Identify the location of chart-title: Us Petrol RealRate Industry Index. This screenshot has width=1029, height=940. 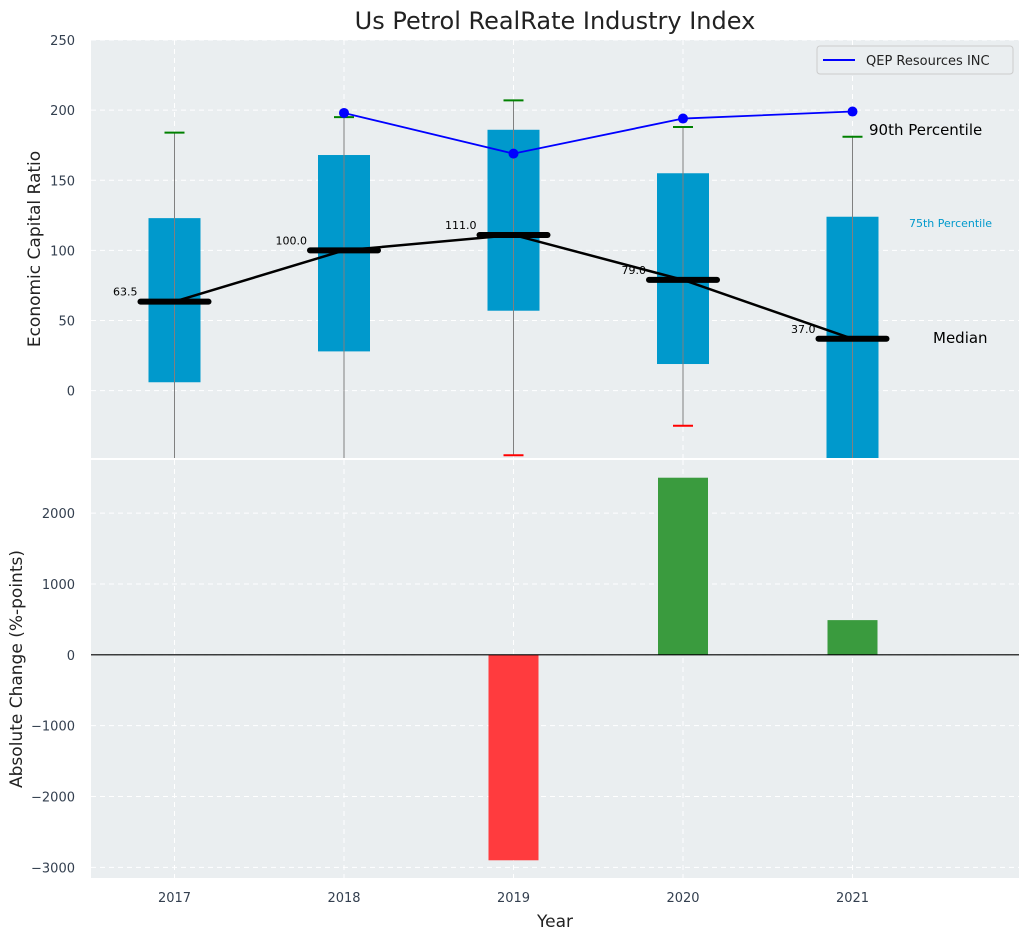
(555, 21).